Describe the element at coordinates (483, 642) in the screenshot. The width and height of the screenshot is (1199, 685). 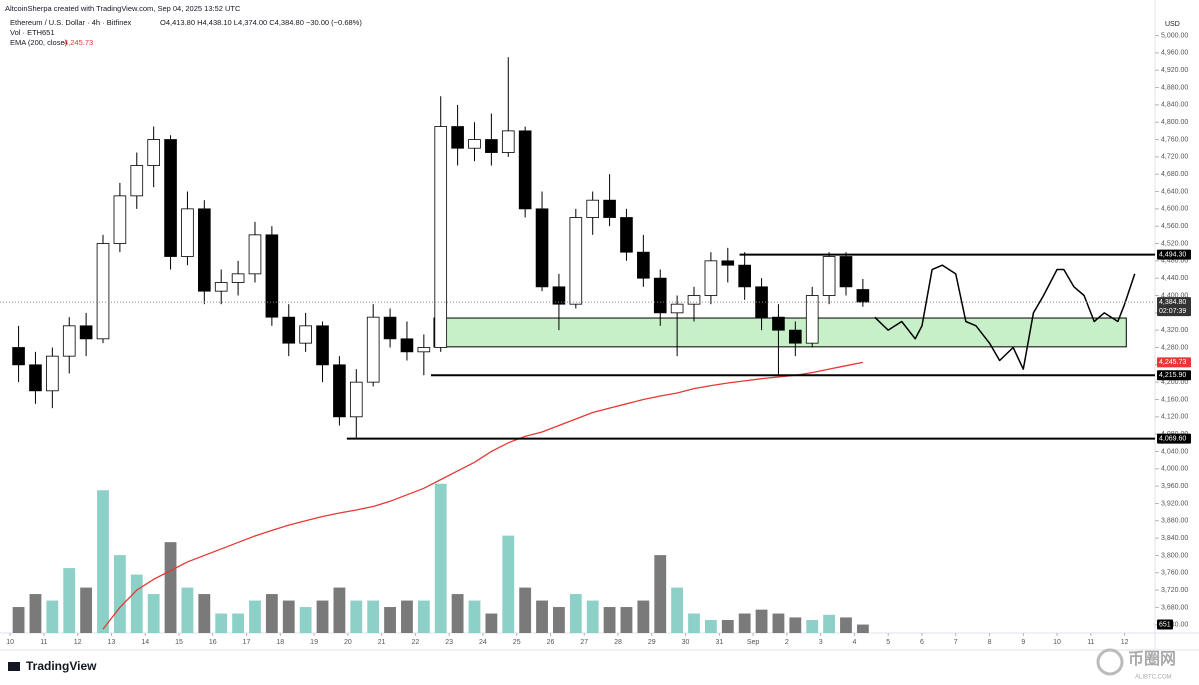
I see `x-tick-label: 24` at that location.